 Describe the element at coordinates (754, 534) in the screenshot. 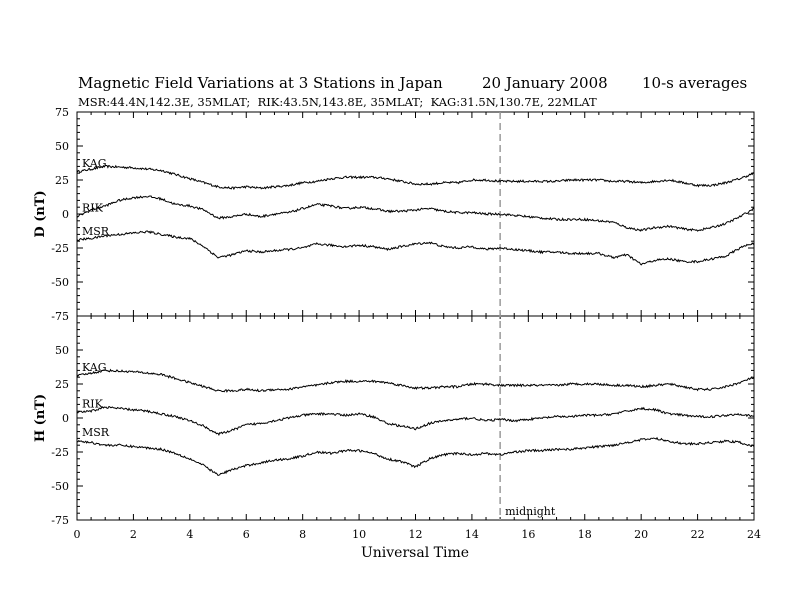

I see `xtick-label: 24` at that location.